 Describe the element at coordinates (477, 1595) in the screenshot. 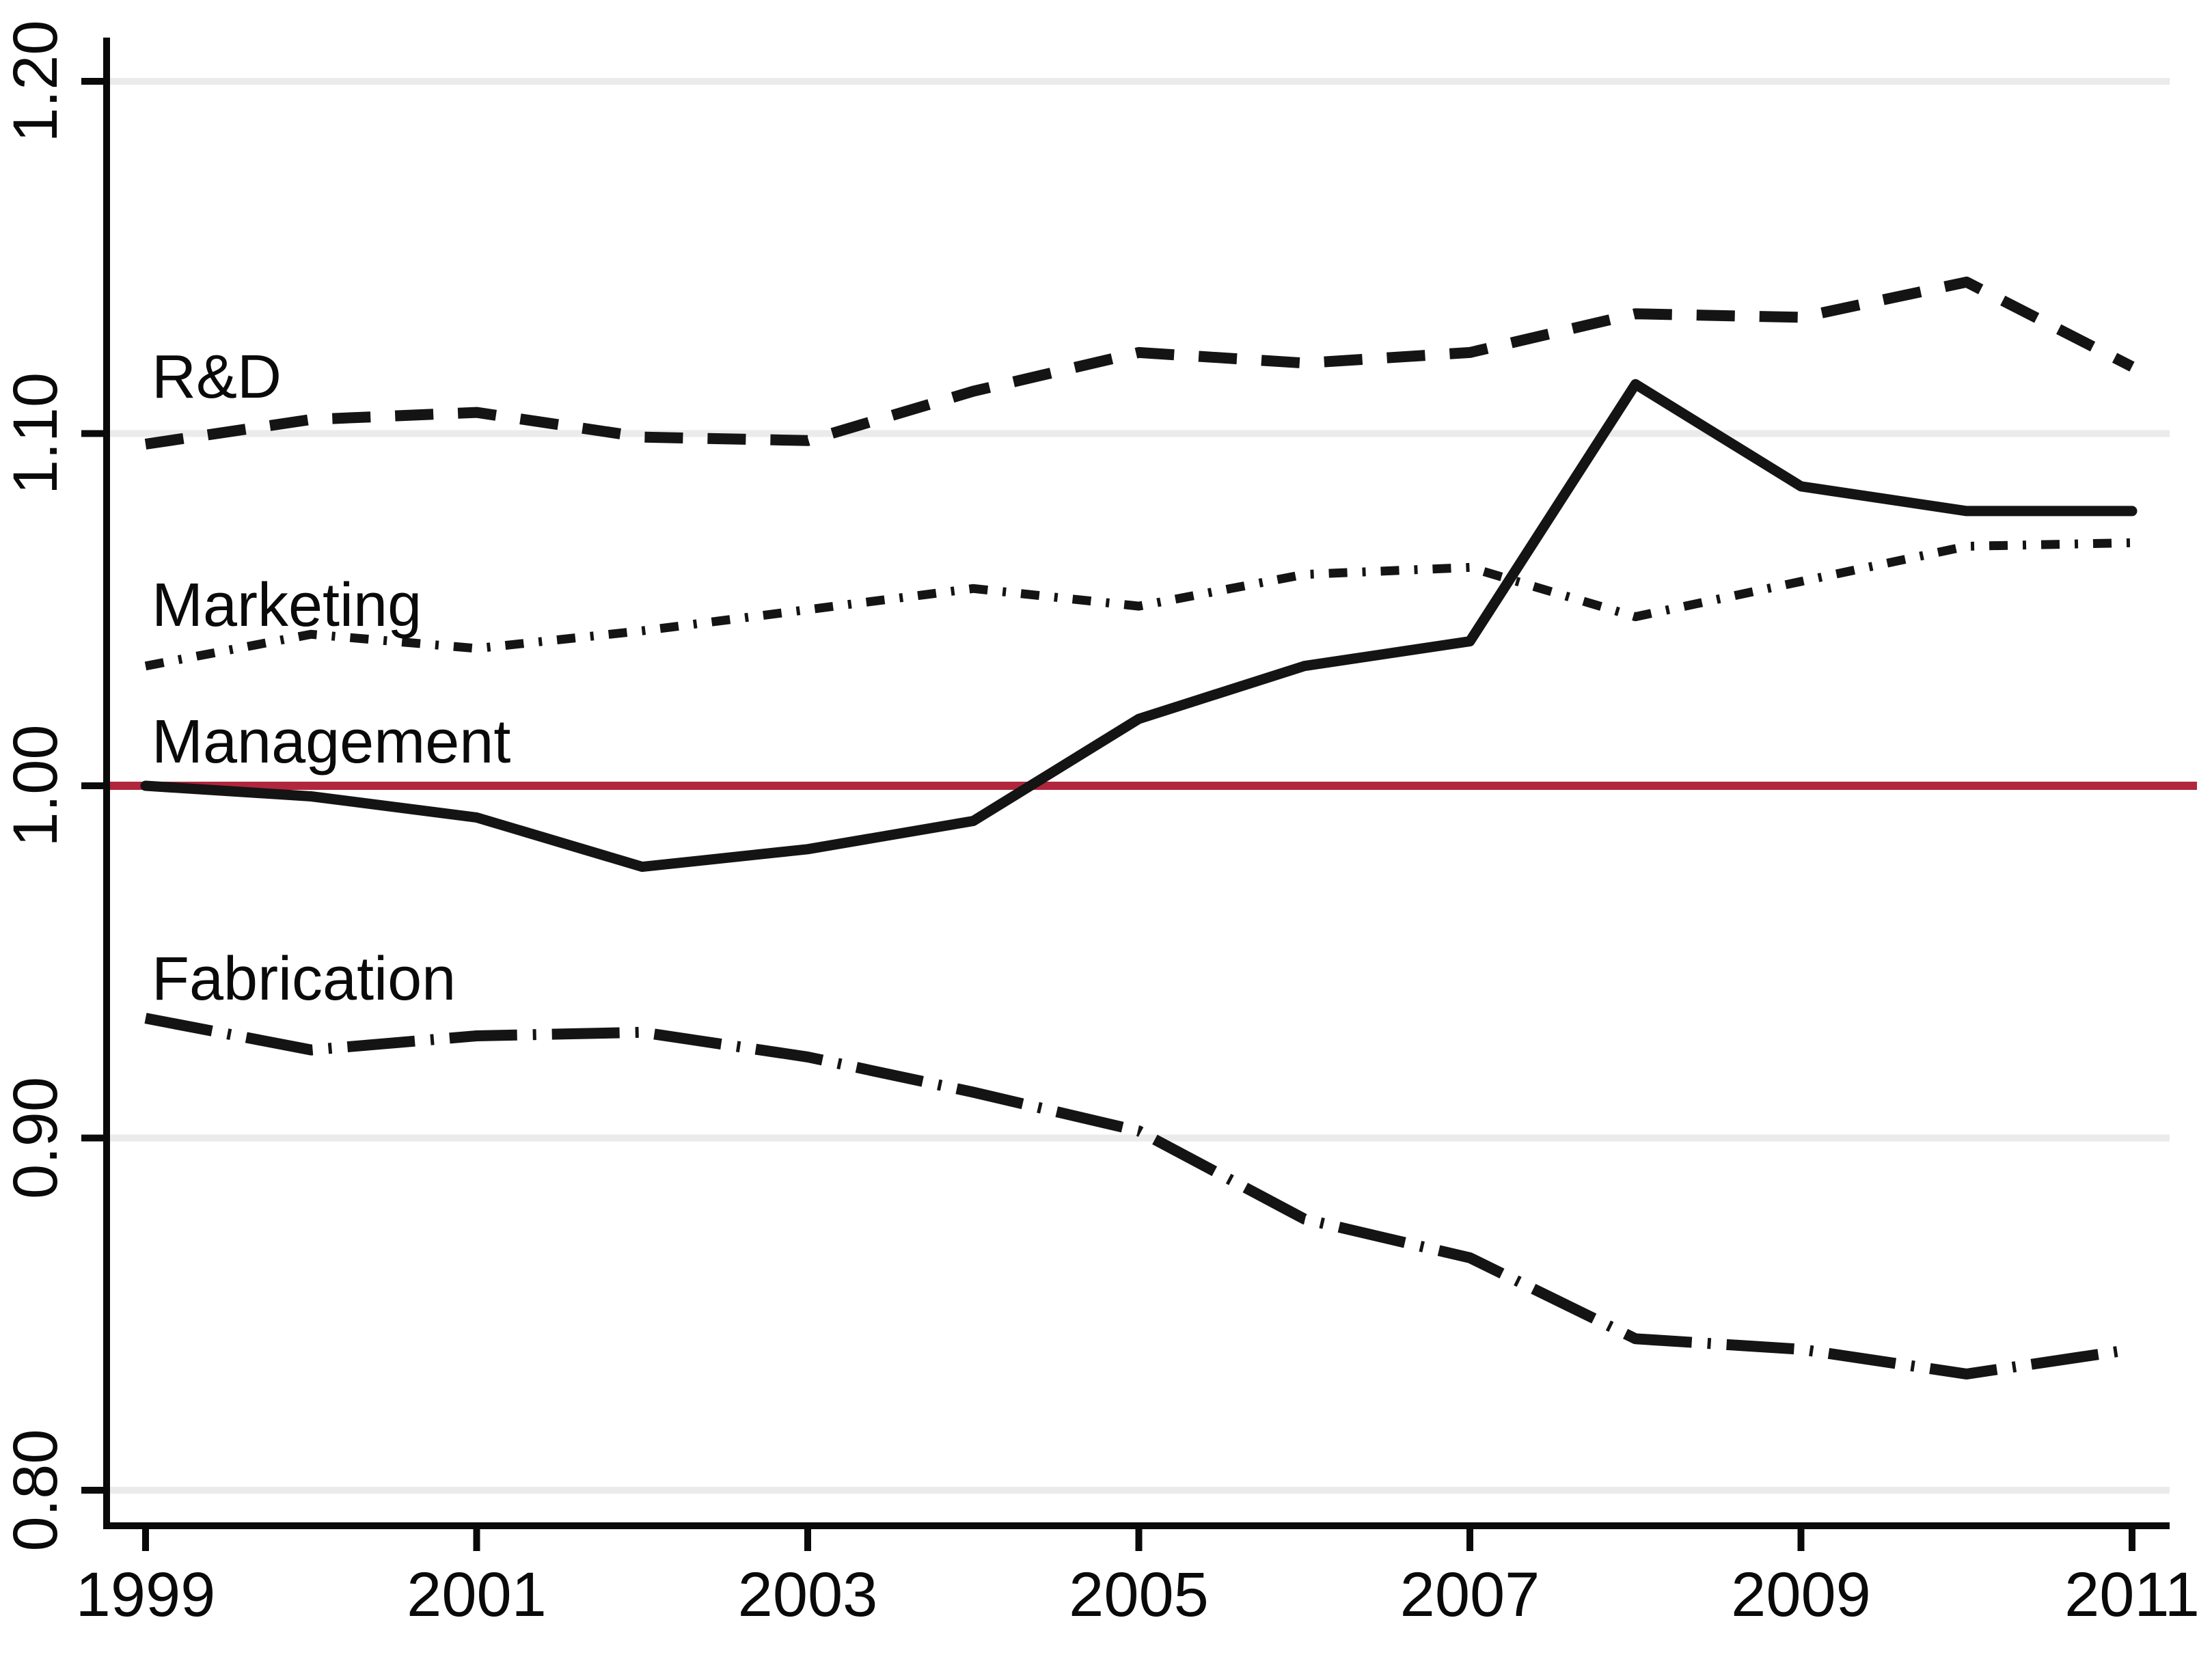

I see `x-tick-label-2001: 2001` at that location.